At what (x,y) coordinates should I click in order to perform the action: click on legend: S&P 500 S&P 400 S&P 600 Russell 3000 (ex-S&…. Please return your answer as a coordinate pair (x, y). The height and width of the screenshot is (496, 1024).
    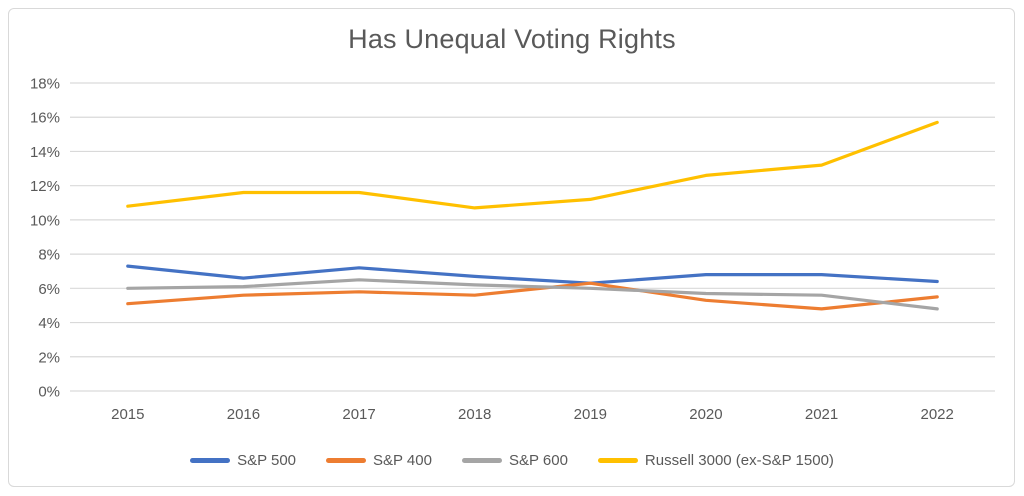
    Looking at the image, I should click on (512, 460).